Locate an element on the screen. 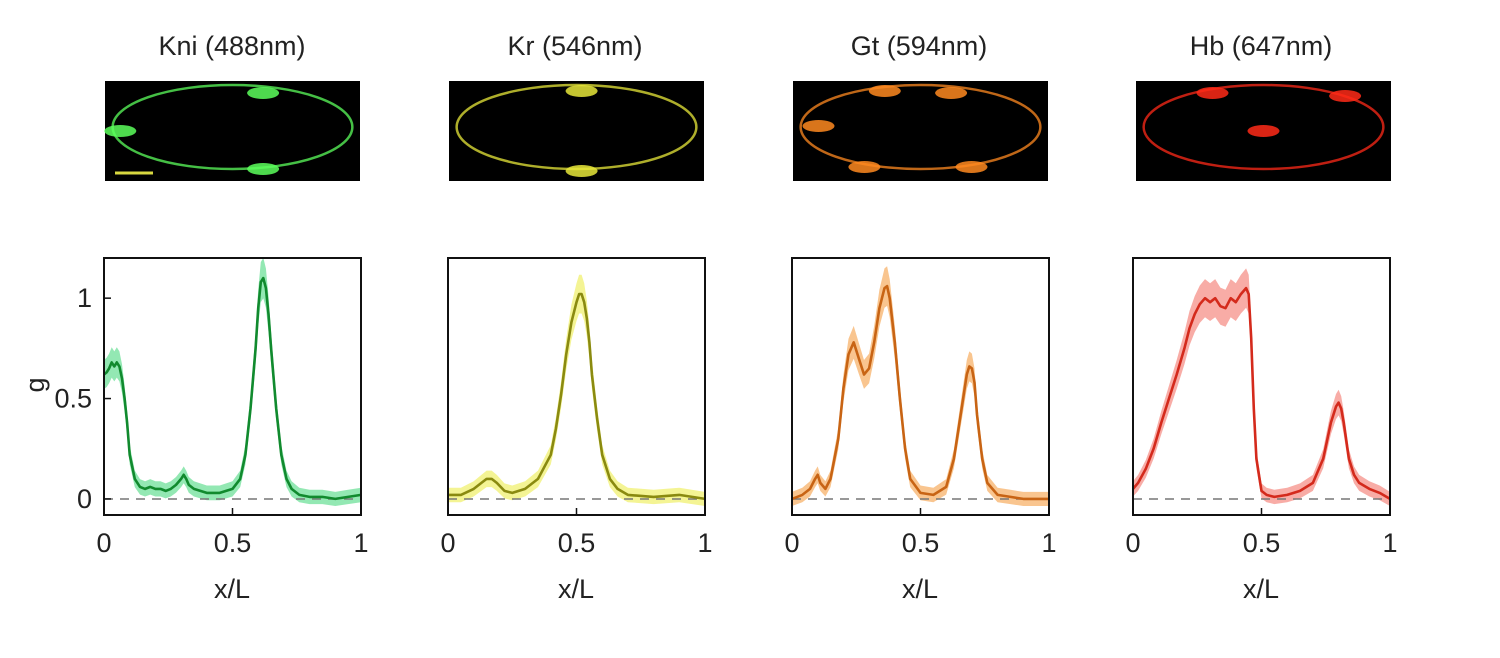 The height and width of the screenshot is (658, 1500). y-tick-label: 0 is located at coordinates (84, 499).